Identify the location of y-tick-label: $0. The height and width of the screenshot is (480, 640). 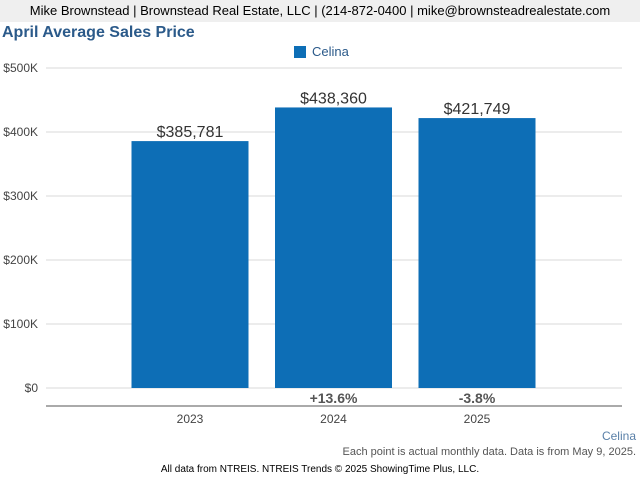
(32, 388).